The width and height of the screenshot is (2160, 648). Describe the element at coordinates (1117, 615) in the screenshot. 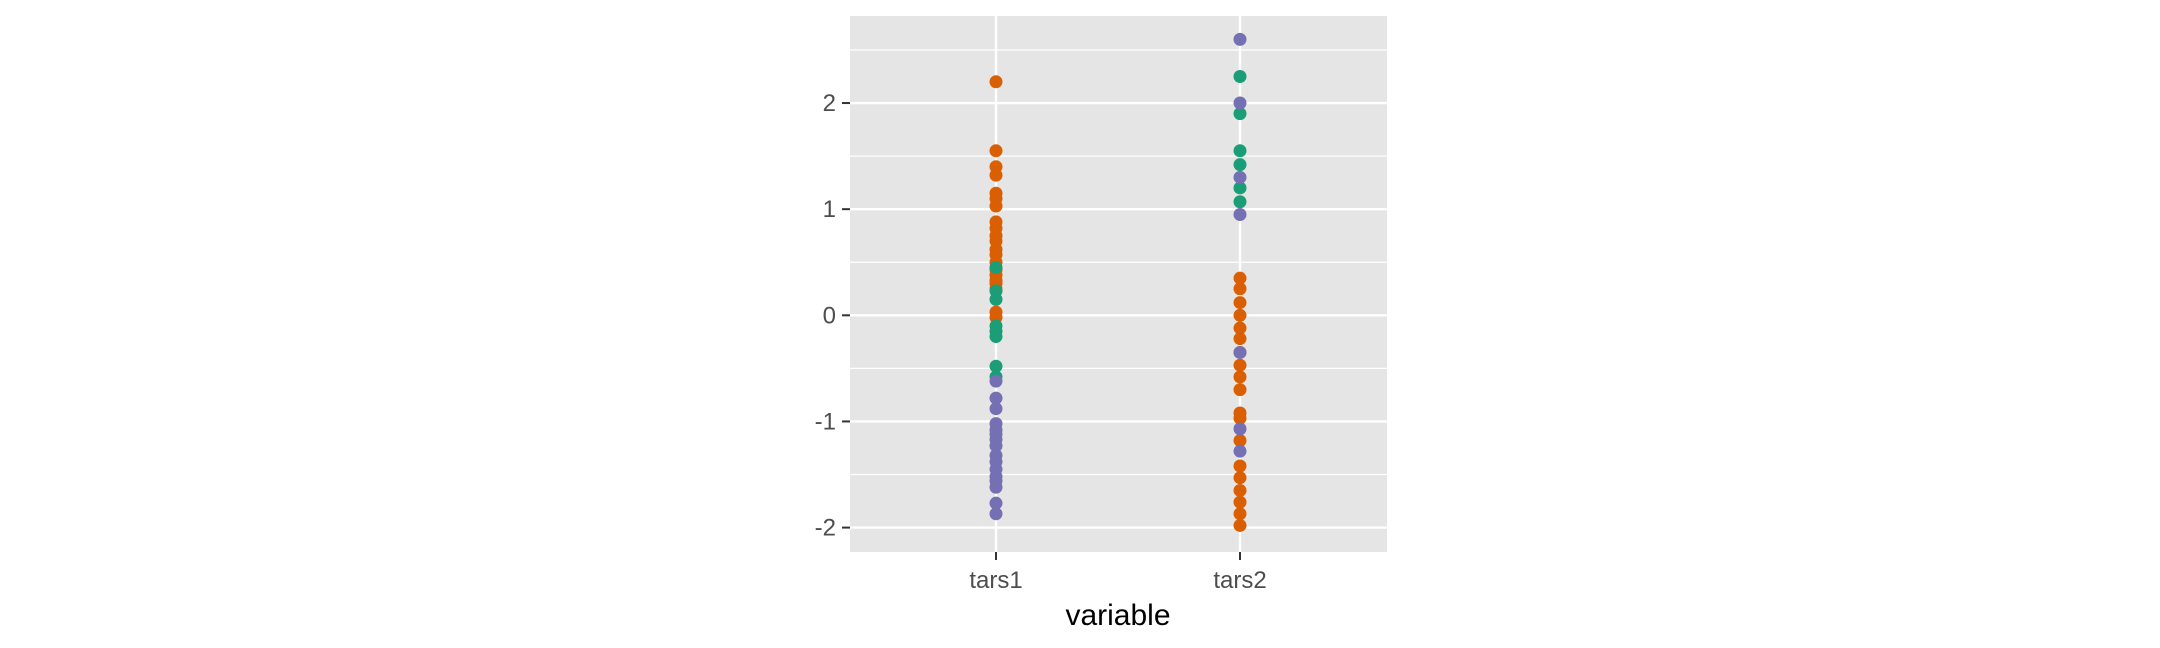

I see `x-axis-title: variable` at that location.